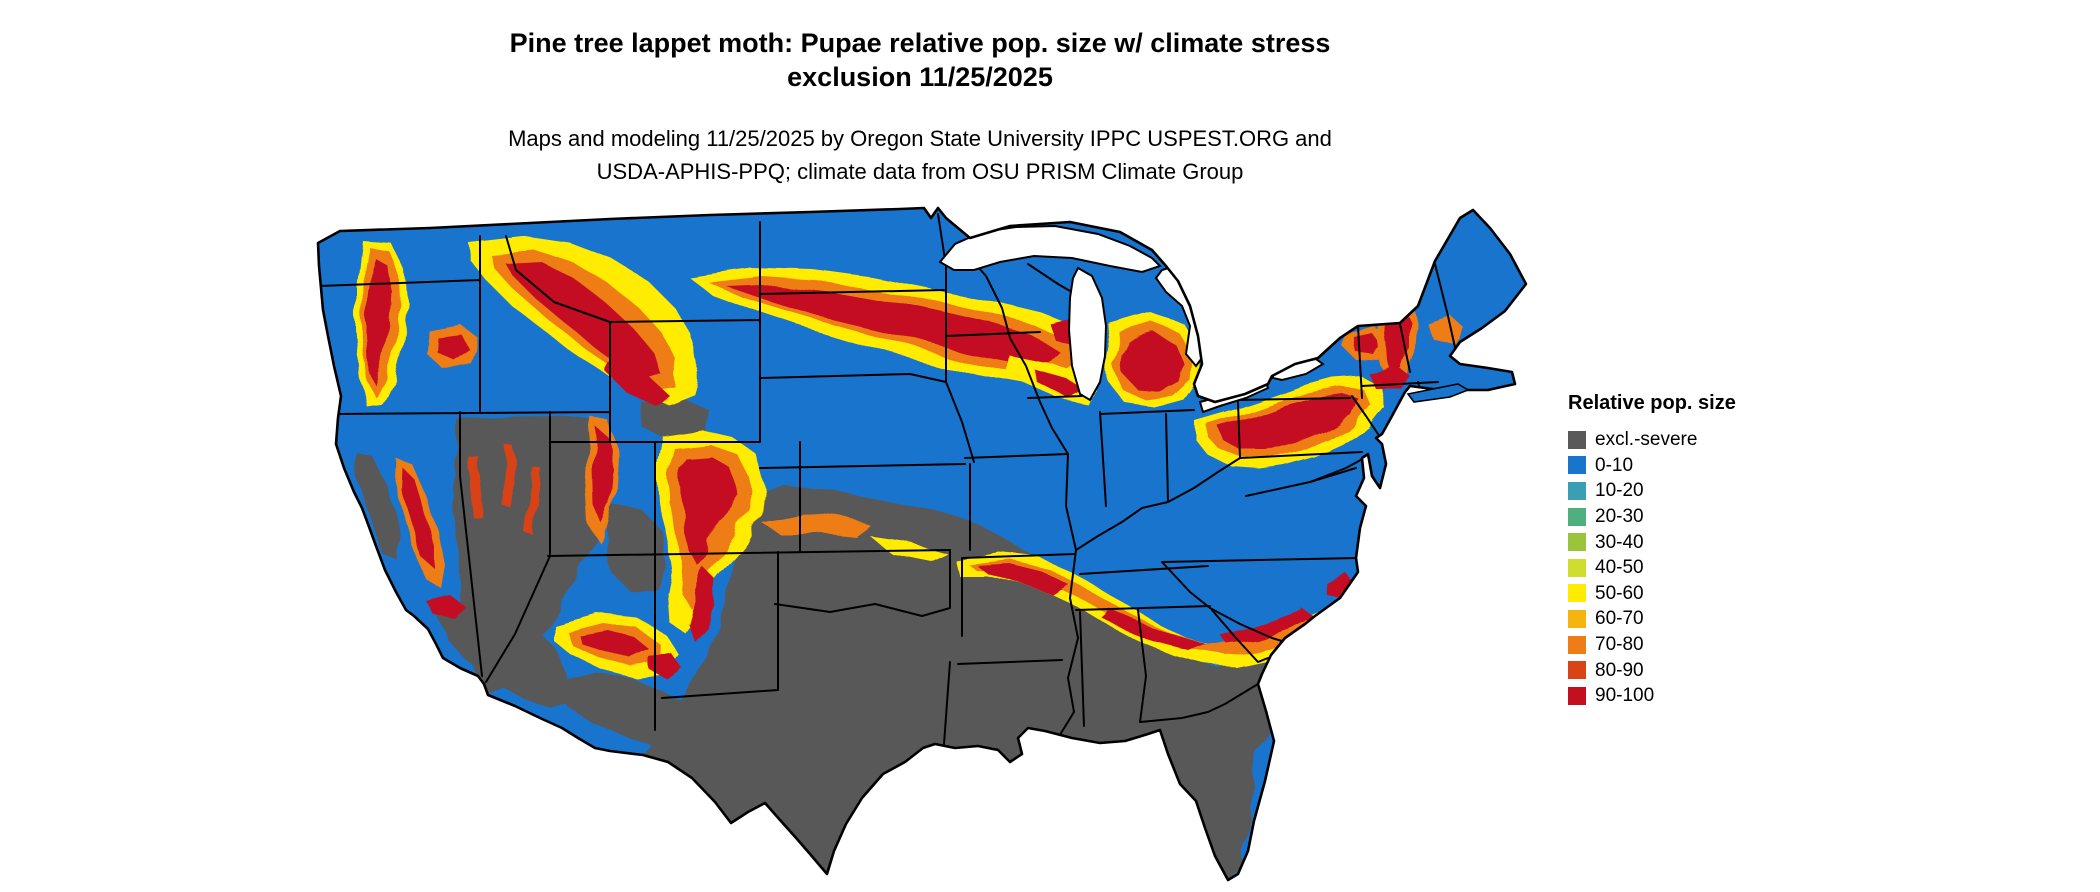  What do you see at coordinates (1652, 594) in the screenshot?
I see `legend-item: 50-60` at bounding box center [1652, 594].